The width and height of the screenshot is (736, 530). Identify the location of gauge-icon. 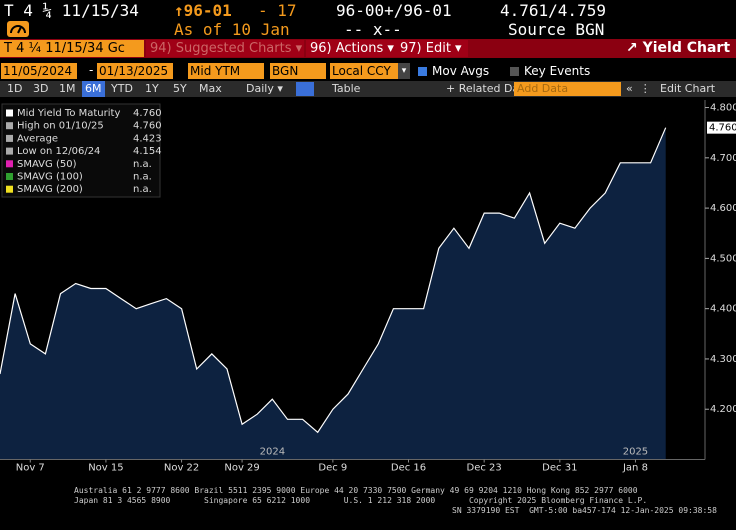
(18, 29).